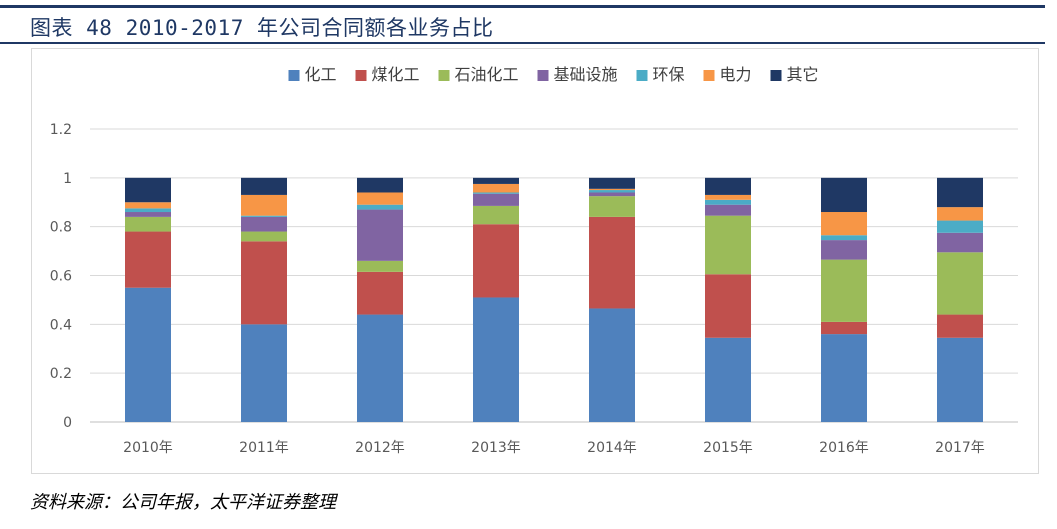 The width and height of the screenshot is (1057, 529). What do you see at coordinates (728, 448) in the screenshot?
I see `x-tick-label: 2015年` at bounding box center [728, 448].